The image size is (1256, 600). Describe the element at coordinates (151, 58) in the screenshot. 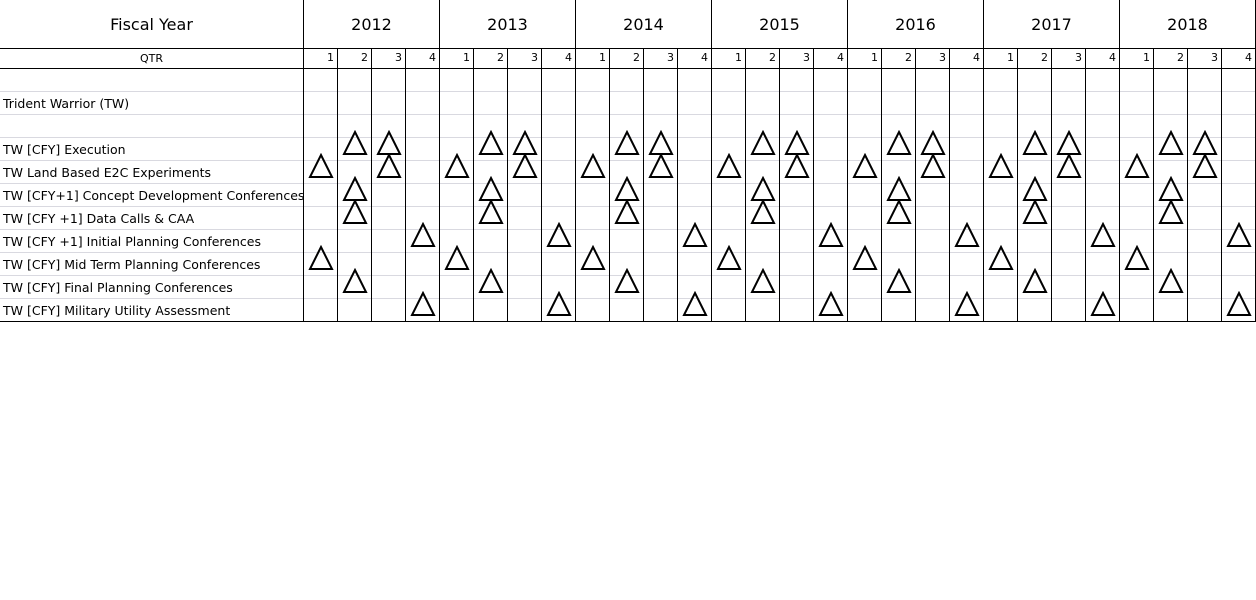

I see `qtr-header: QTR` at that location.